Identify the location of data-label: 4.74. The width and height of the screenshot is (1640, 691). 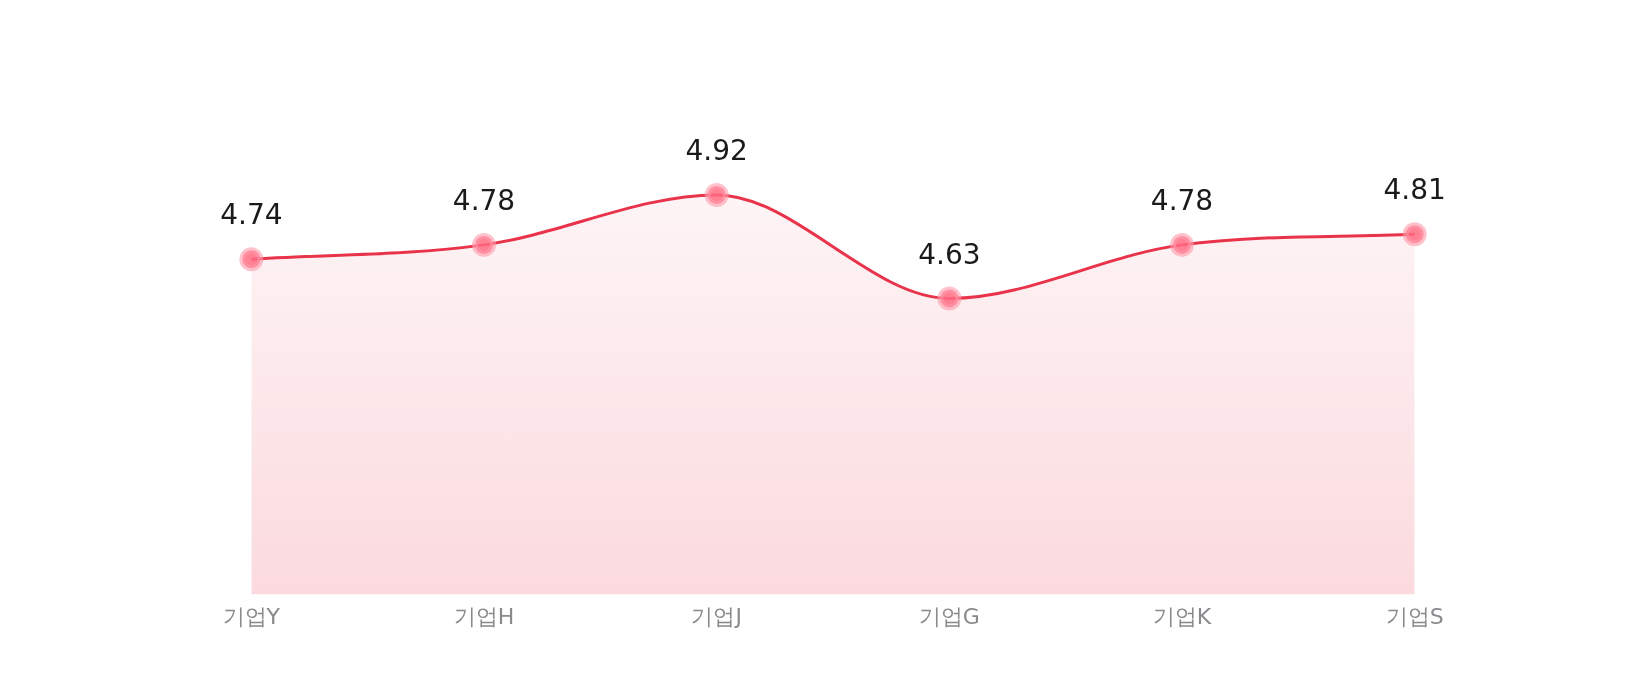
(251, 215).